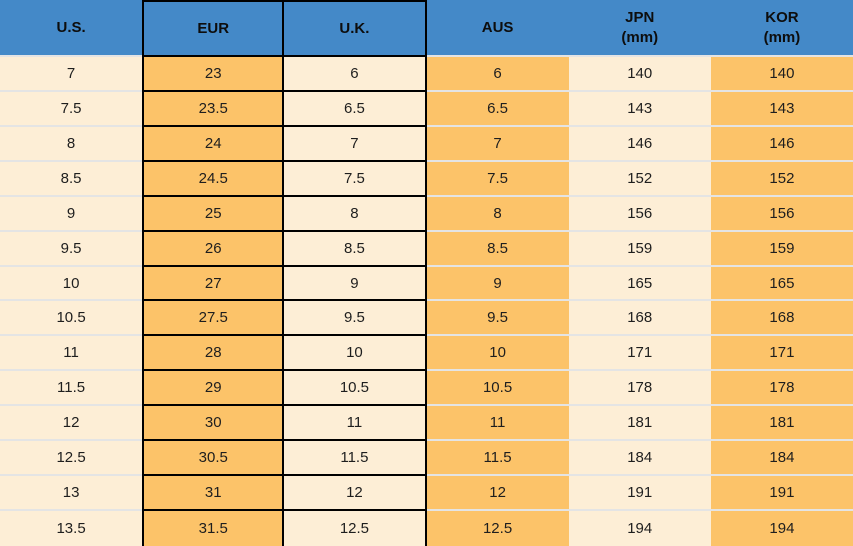 This screenshot has height=546, width=853. What do you see at coordinates (639, 144) in the screenshot?
I see `cell-jpn: 146` at bounding box center [639, 144].